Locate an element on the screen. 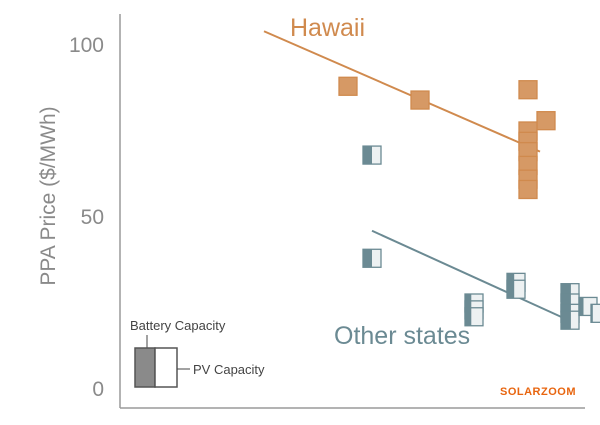  y-tick-label: 100 is located at coordinates (86, 45).